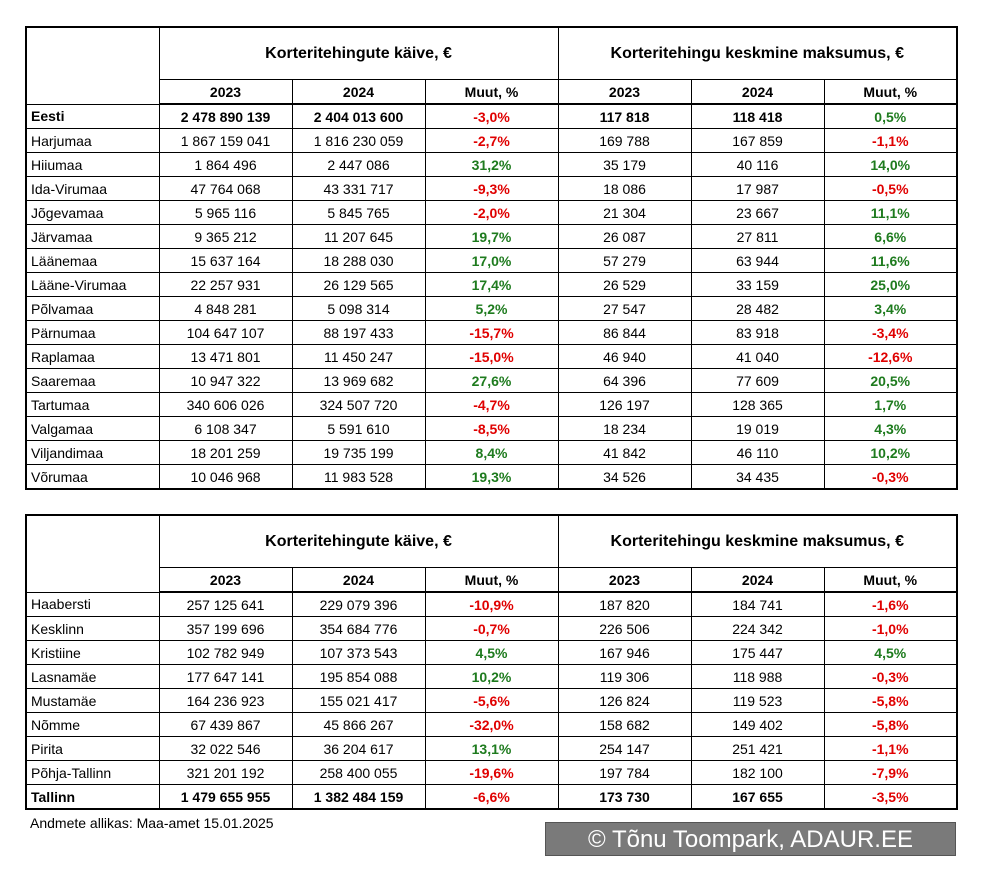  I want to click on change-cell: 6,6%, so click(890, 236).